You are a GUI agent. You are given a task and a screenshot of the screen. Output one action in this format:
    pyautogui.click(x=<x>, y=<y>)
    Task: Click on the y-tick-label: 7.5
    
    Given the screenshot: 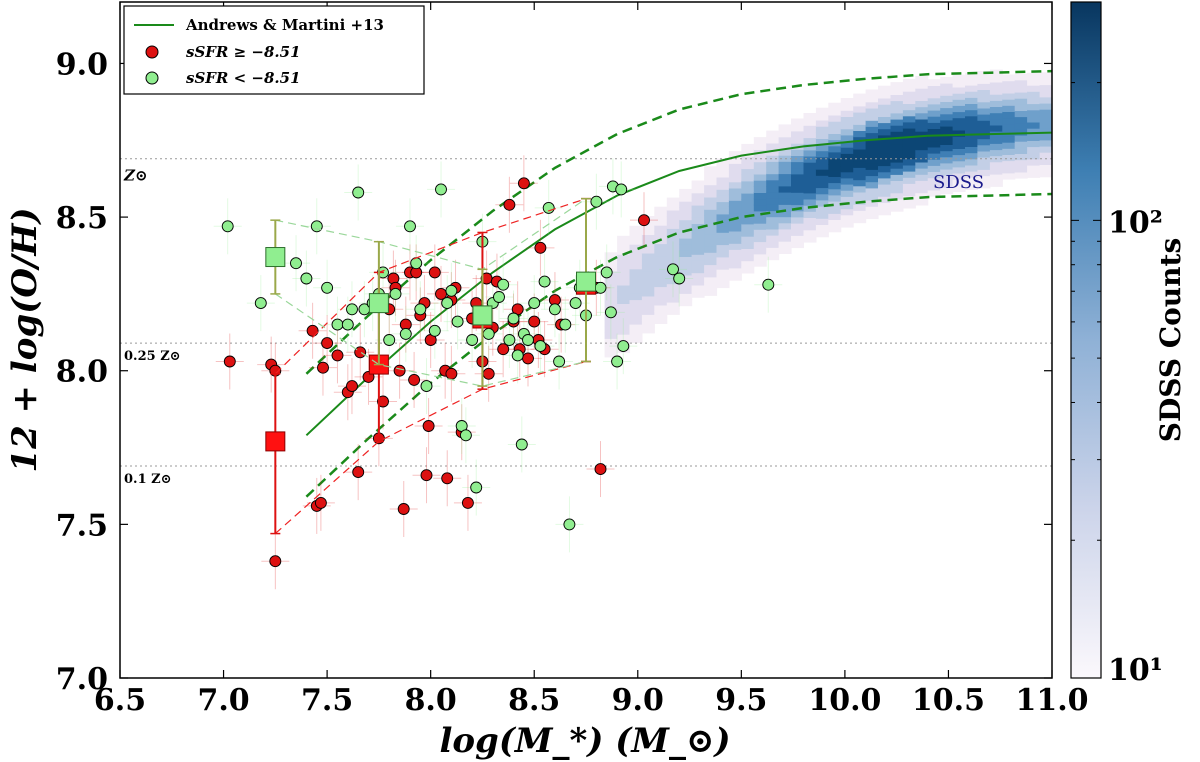 What is the action you would take?
    pyautogui.click(x=82, y=525)
    